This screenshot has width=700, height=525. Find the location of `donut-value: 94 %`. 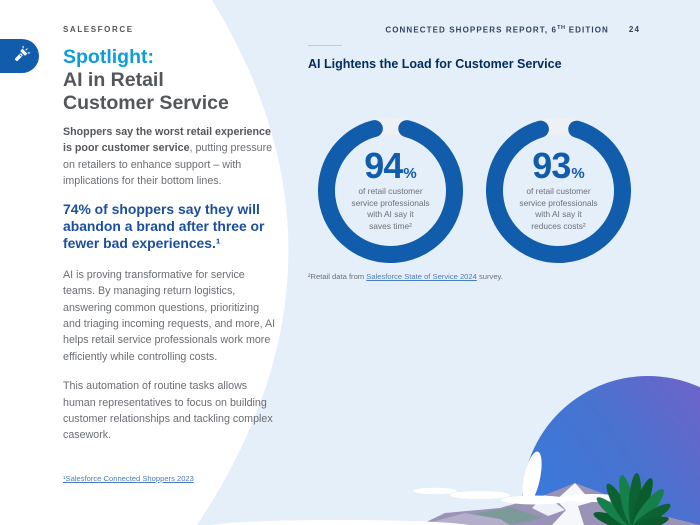

donut-value: 94 % is located at coordinates (390, 165).